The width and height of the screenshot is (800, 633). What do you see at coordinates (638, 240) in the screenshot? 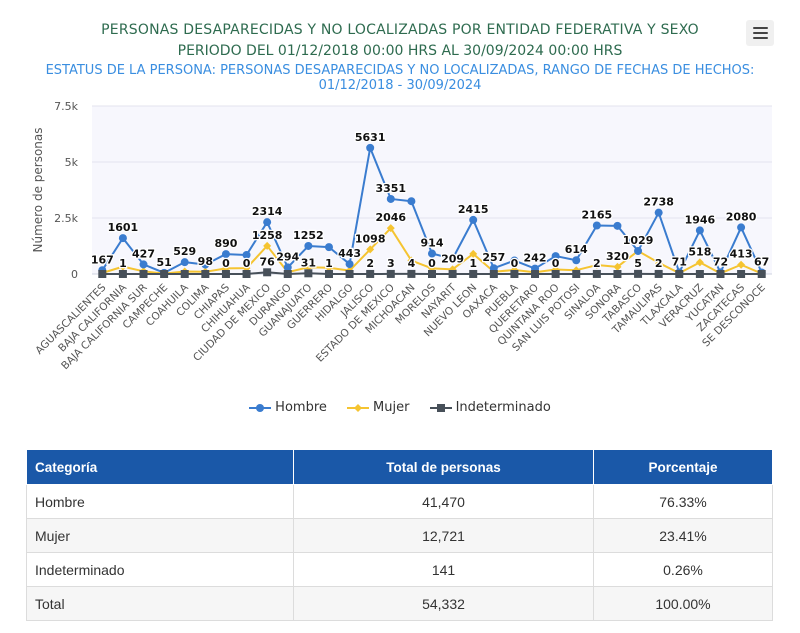
I see `data-label: 1029` at bounding box center [638, 240].